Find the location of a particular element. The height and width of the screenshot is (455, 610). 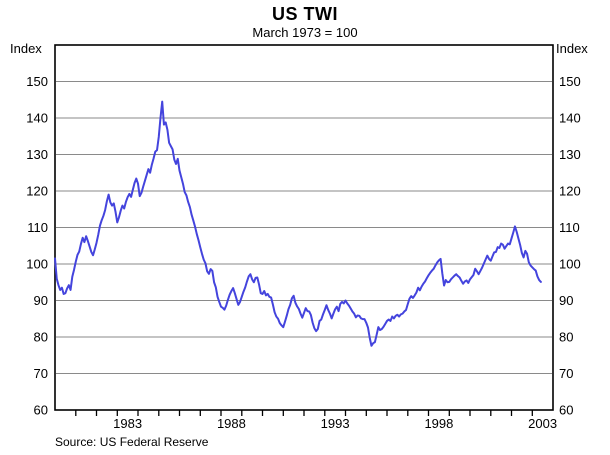

y-tick-label-left: 140 is located at coordinates (37, 118).